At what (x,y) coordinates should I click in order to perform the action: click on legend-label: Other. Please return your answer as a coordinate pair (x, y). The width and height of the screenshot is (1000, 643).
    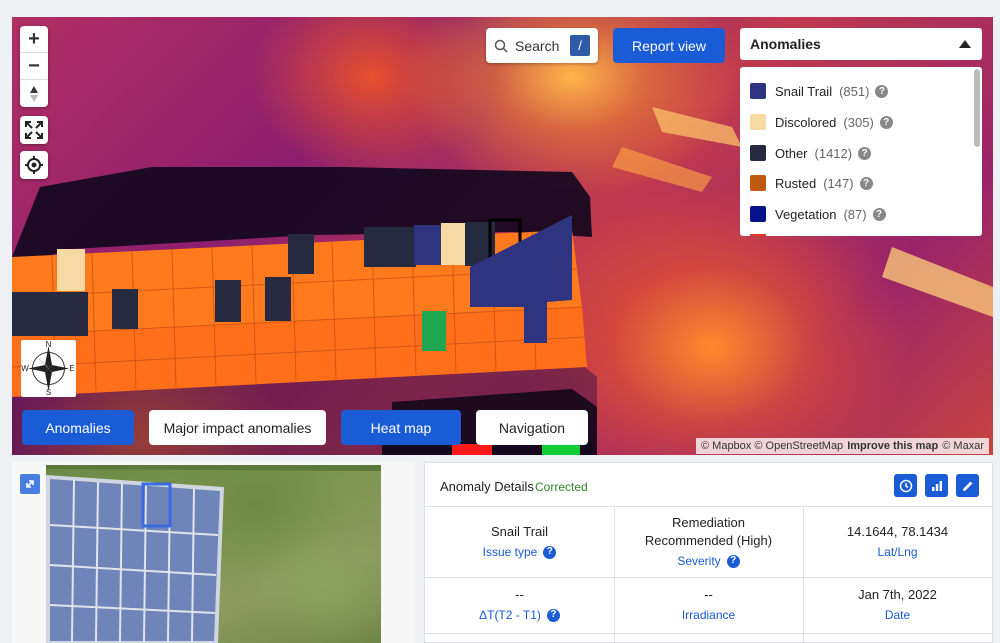
    Looking at the image, I should click on (791, 153).